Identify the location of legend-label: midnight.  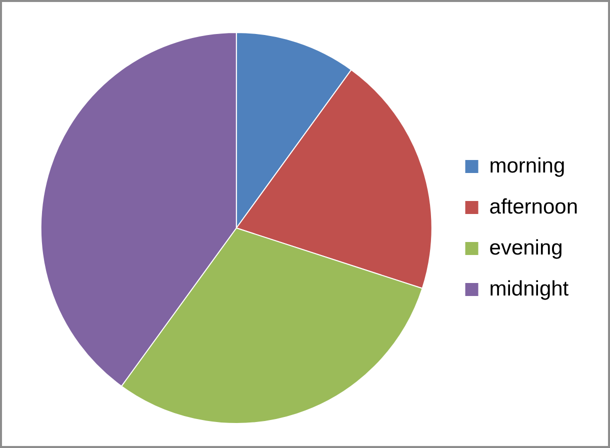
(529, 288).